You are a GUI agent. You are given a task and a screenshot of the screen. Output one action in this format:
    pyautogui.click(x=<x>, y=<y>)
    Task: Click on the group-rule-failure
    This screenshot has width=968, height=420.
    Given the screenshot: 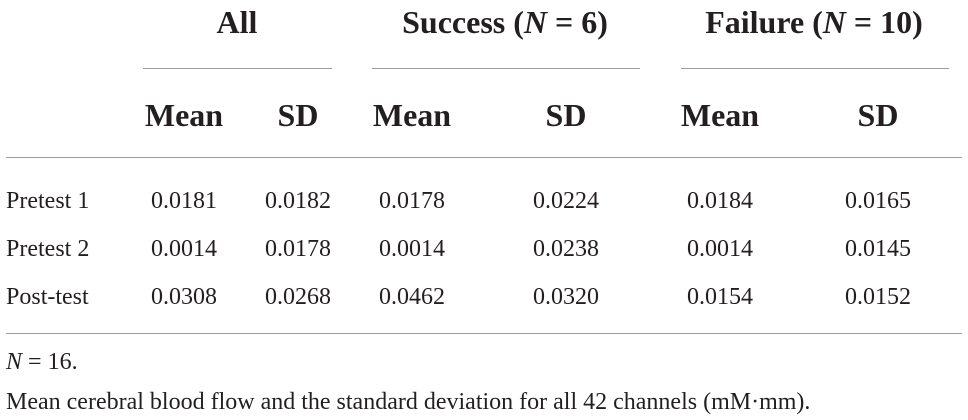 What is the action you would take?
    pyautogui.click(x=815, y=68)
    